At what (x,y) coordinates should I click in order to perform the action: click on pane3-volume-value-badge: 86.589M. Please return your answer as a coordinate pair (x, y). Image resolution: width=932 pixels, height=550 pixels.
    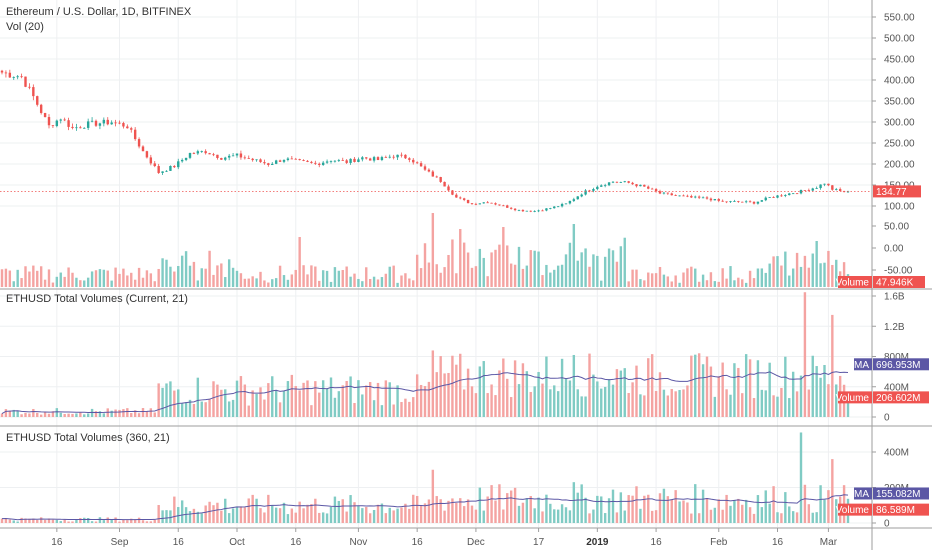
    Looking at the image, I should click on (901, 509).